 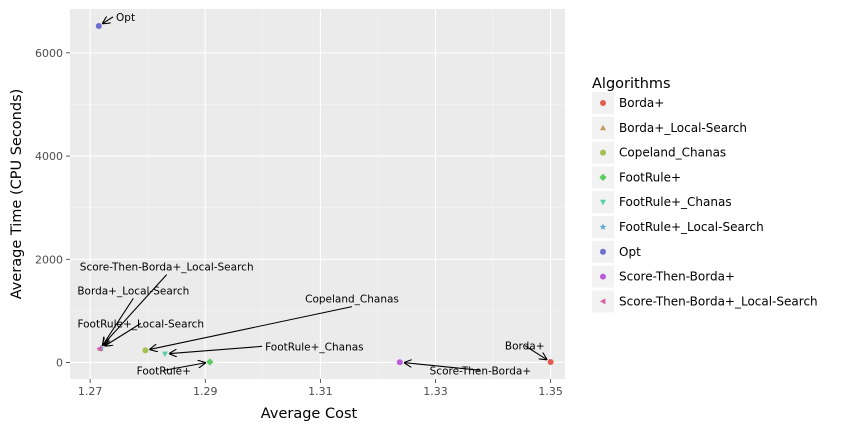 I want to click on legend-item: Borda+_Local-Search, so click(x=669, y=127).